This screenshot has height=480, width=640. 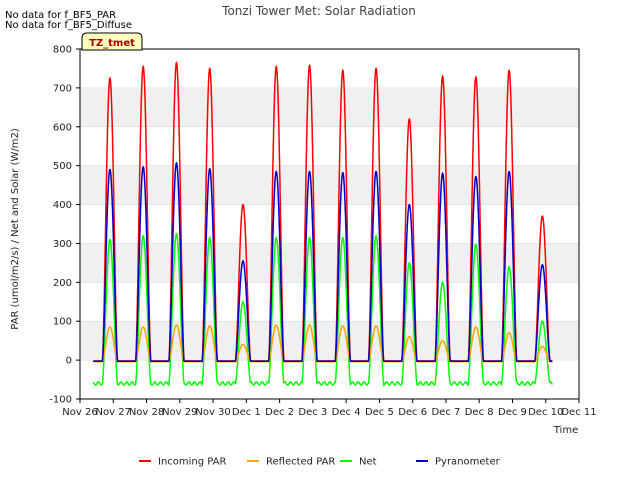 I want to click on legend-label-net: Net, so click(x=368, y=462).